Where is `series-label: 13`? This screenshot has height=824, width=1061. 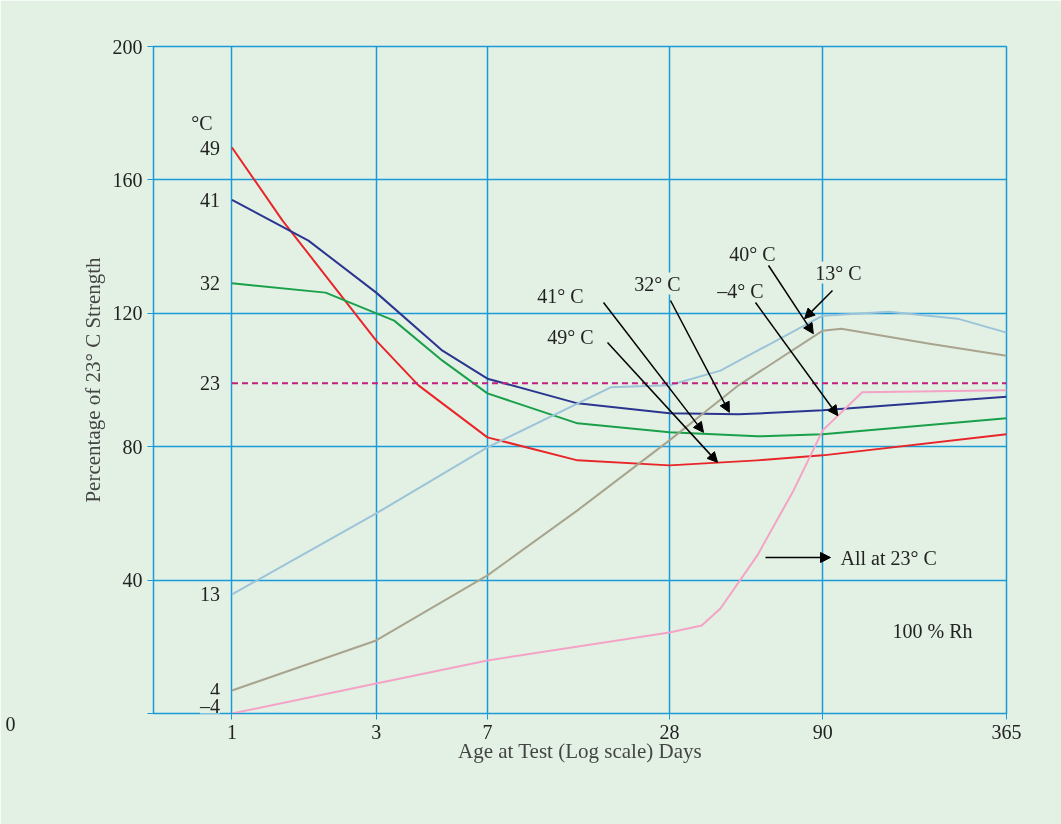
series-label: 13 is located at coordinates (209, 594).